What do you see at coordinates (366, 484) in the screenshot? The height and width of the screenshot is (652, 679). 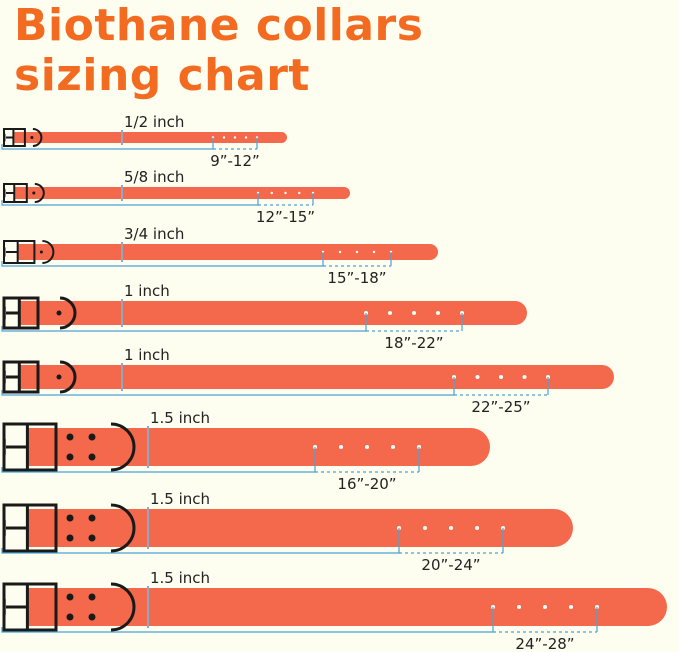 I see `size-range-label: 16”-20”` at bounding box center [366, 484].